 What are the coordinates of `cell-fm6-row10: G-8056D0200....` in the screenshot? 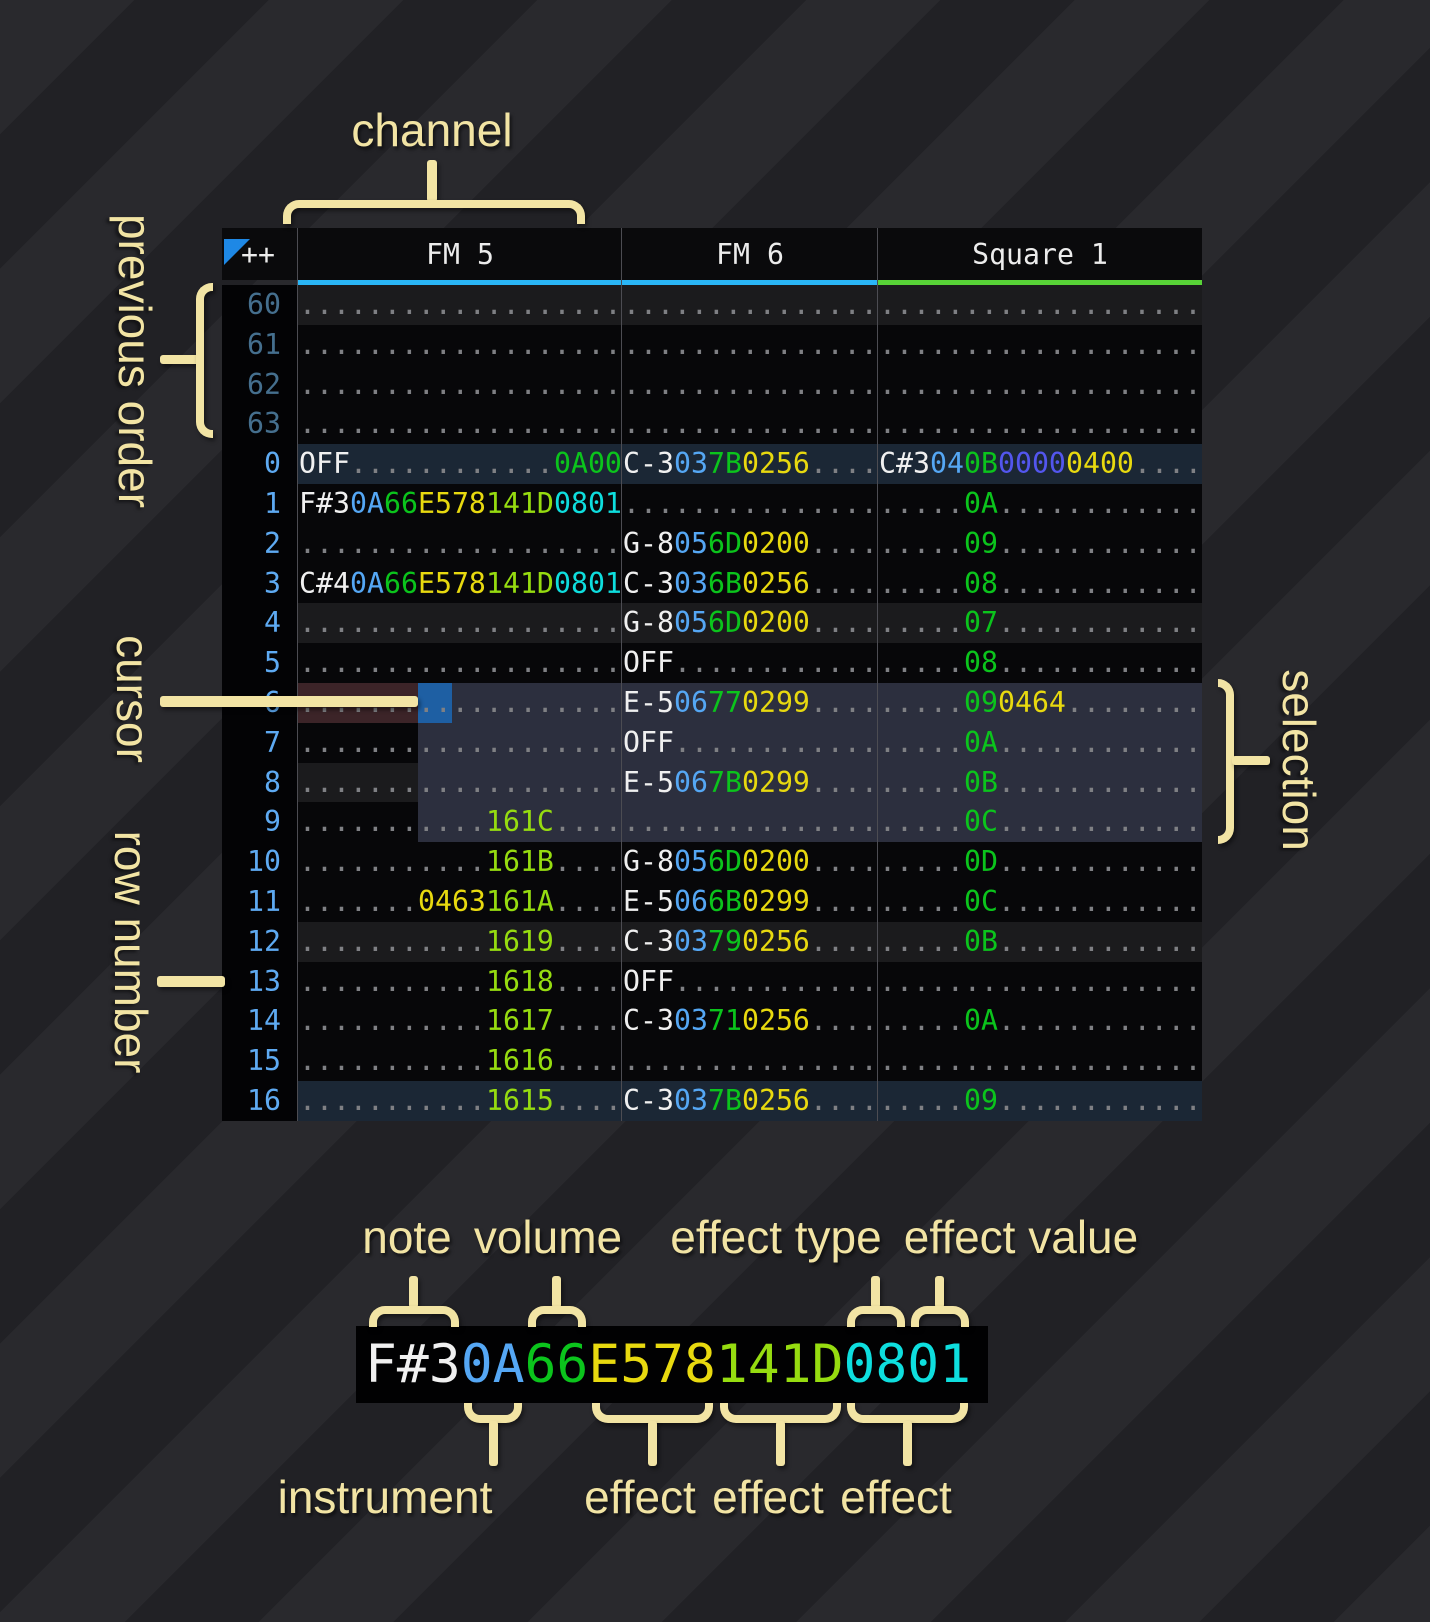 It's located at (750, 862).